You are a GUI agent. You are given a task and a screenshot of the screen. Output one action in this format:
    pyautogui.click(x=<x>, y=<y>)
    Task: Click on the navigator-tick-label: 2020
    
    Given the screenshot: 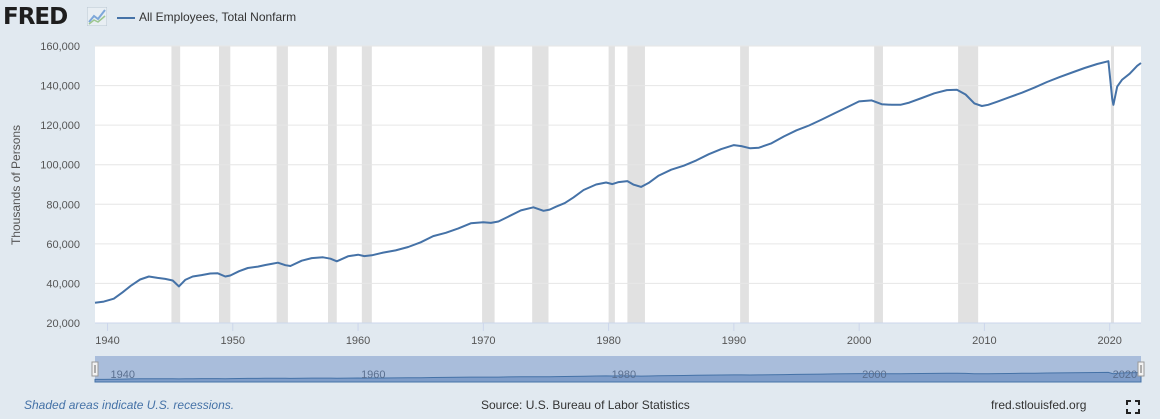 What is the action you would take?
    pyautogui.click(x=1125, y=375)
    